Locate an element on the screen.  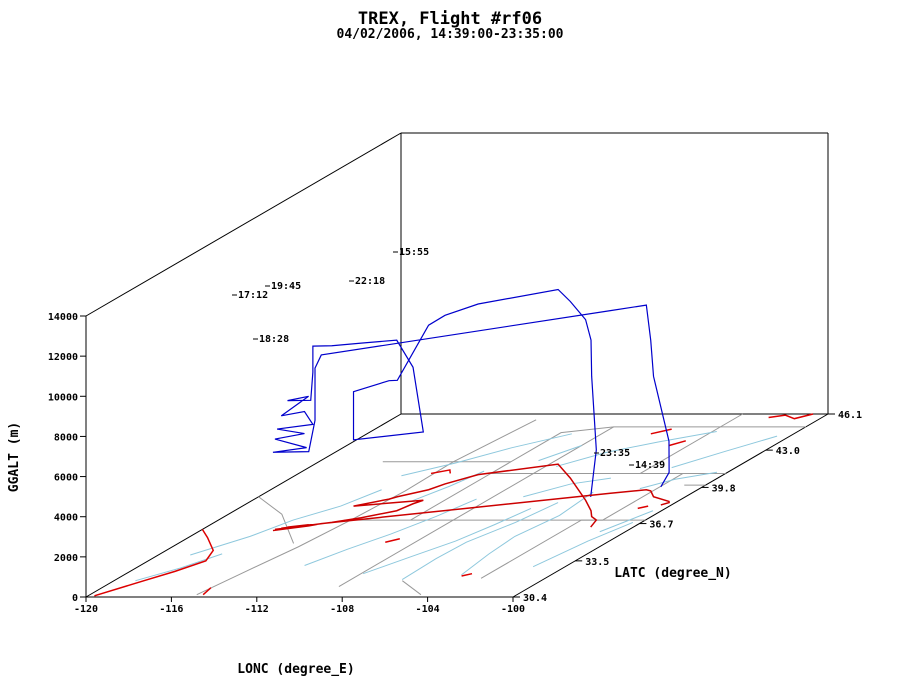
x-tick-label-5: -100 is located at coordinates (513, 609).